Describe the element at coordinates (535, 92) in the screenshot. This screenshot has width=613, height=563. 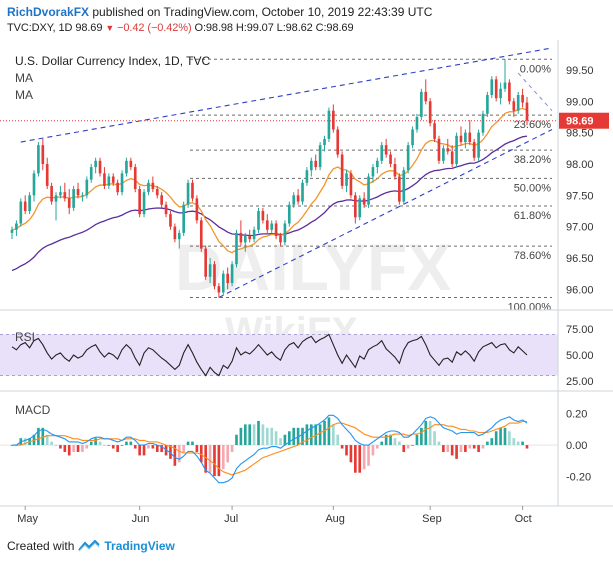
I see `trendline-short` at that location.